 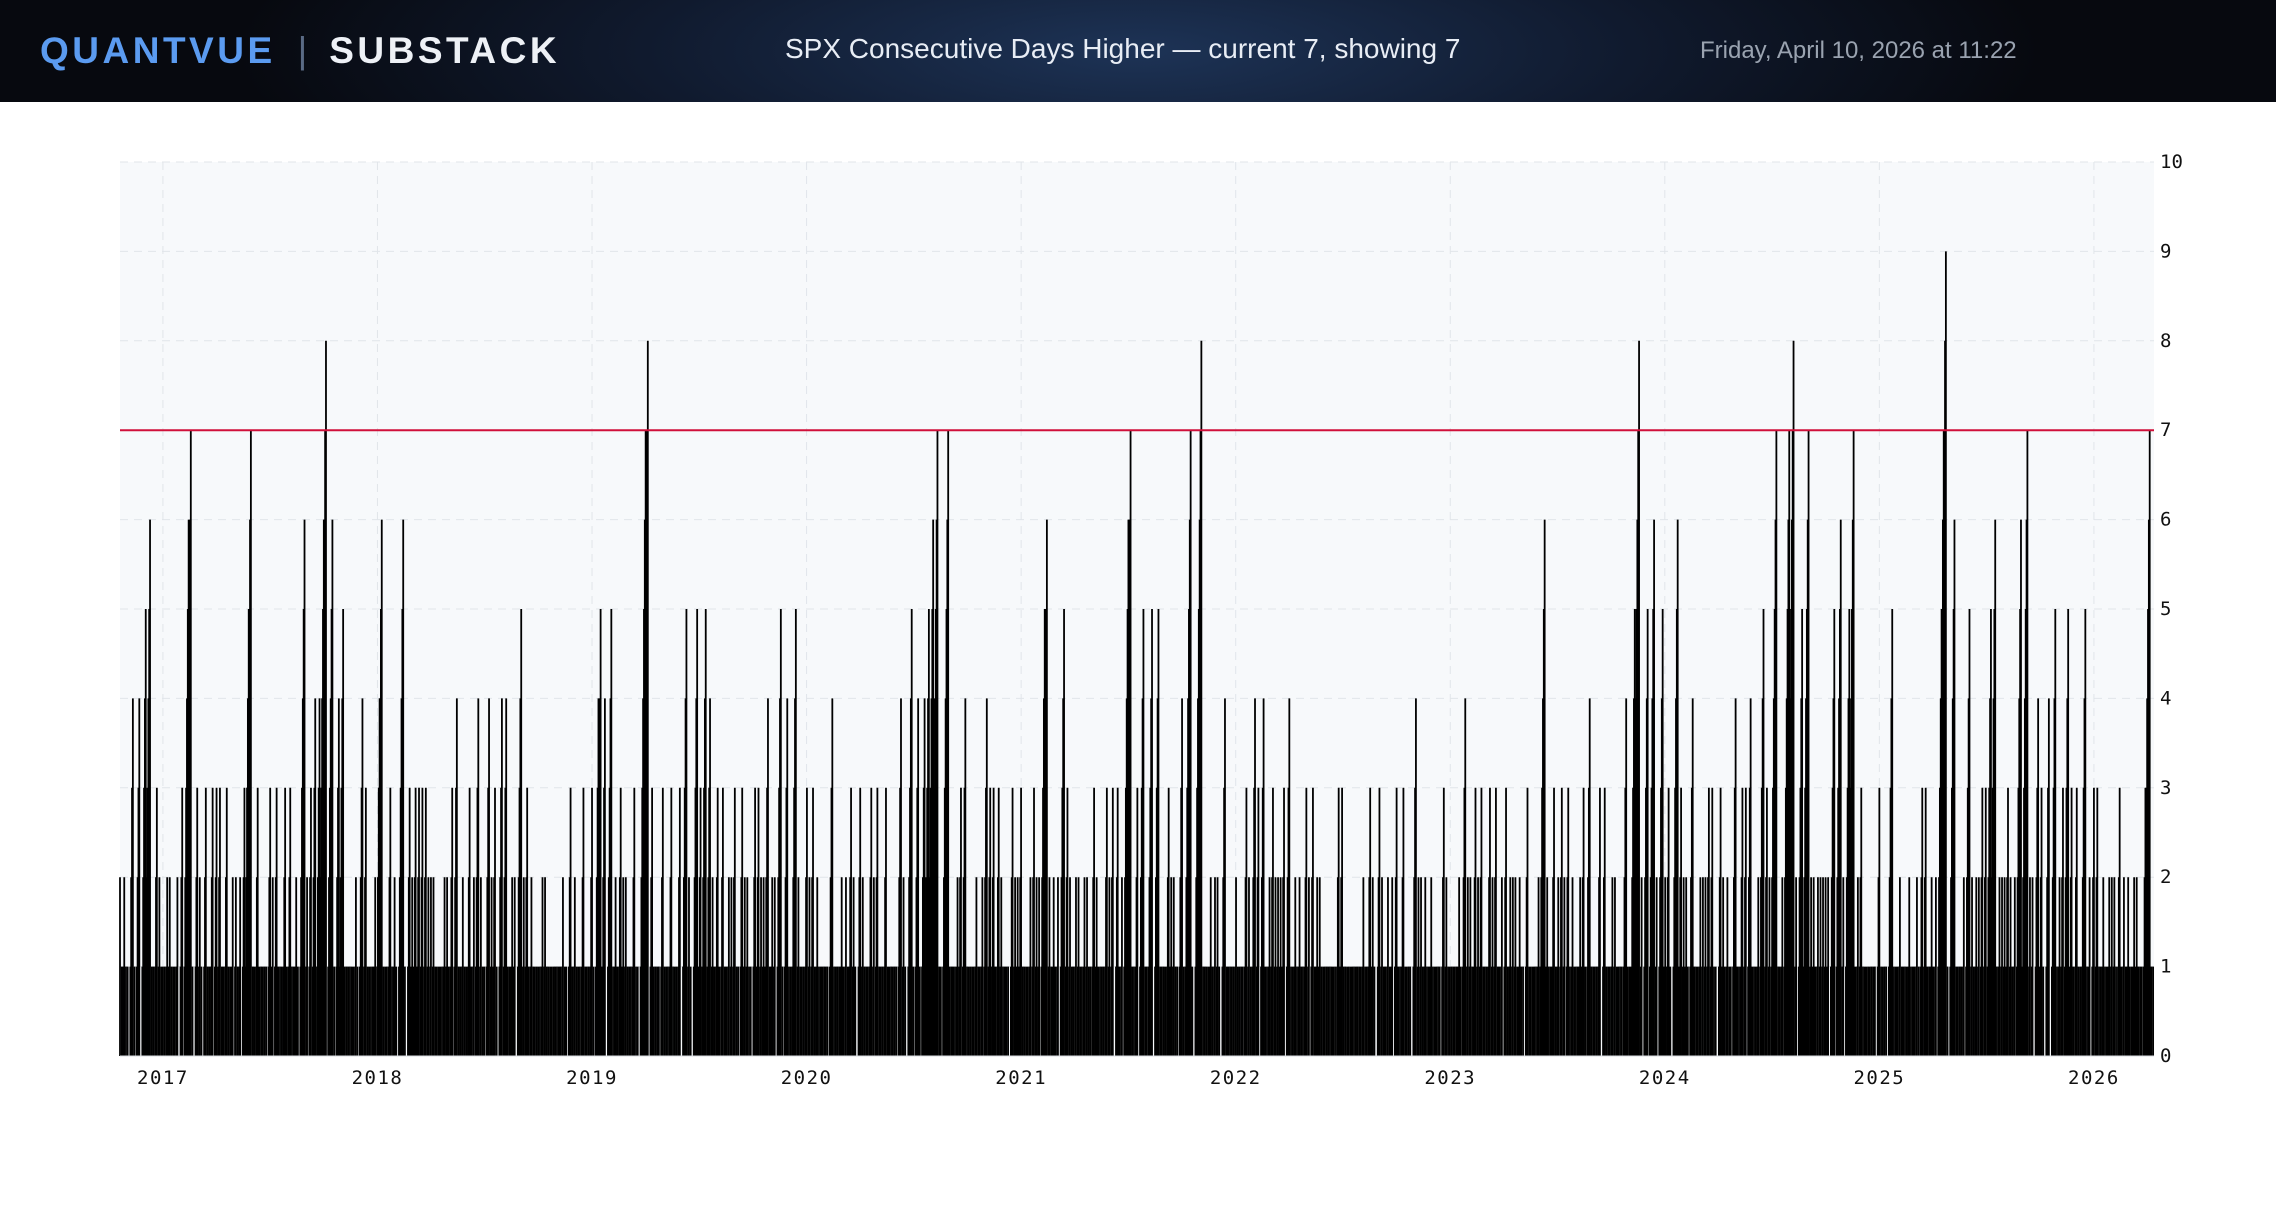 I want to click on y-tick-label: 8, so click(x=2165, y=341).